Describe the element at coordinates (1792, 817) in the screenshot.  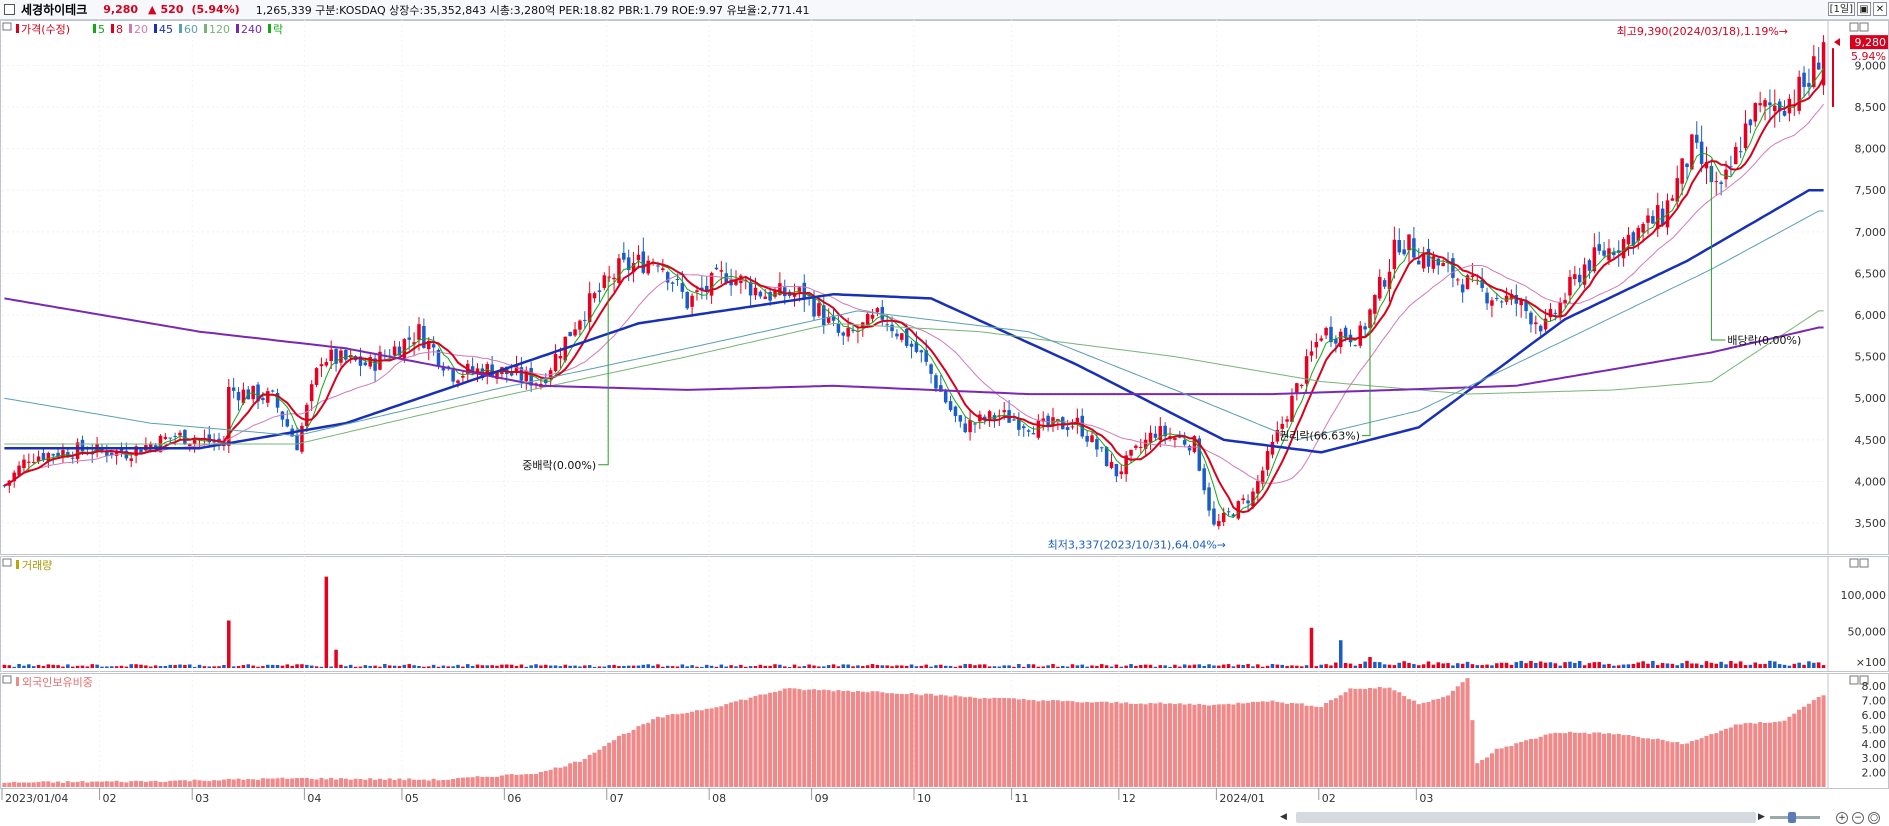
I see `zoom-slider-knob` at that location.